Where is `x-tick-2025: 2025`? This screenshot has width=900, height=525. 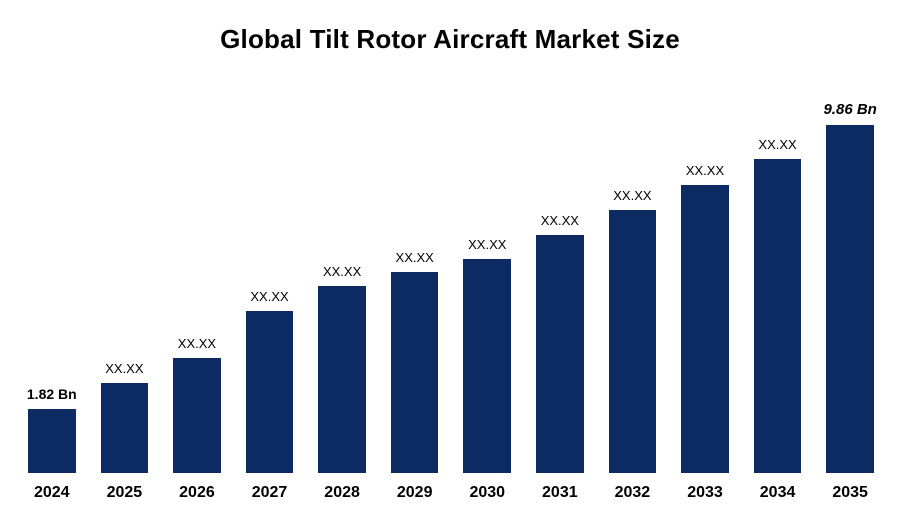 x-tick-2025: 2025 is located at coordinates (124, 492).